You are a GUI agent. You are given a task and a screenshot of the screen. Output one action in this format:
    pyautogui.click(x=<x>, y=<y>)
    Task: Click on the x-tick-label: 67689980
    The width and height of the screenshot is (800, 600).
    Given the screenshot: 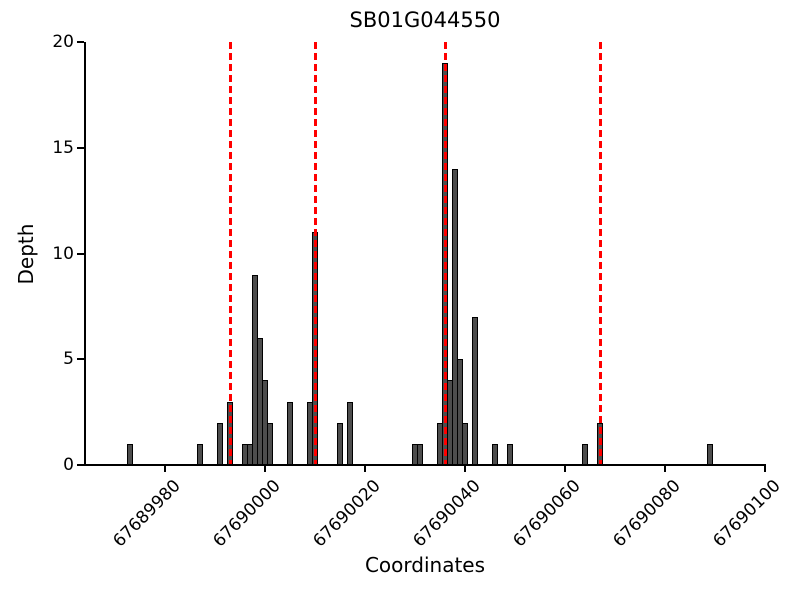 What is the action you would take?
    pyautogui.click(x=147, y=514)
    